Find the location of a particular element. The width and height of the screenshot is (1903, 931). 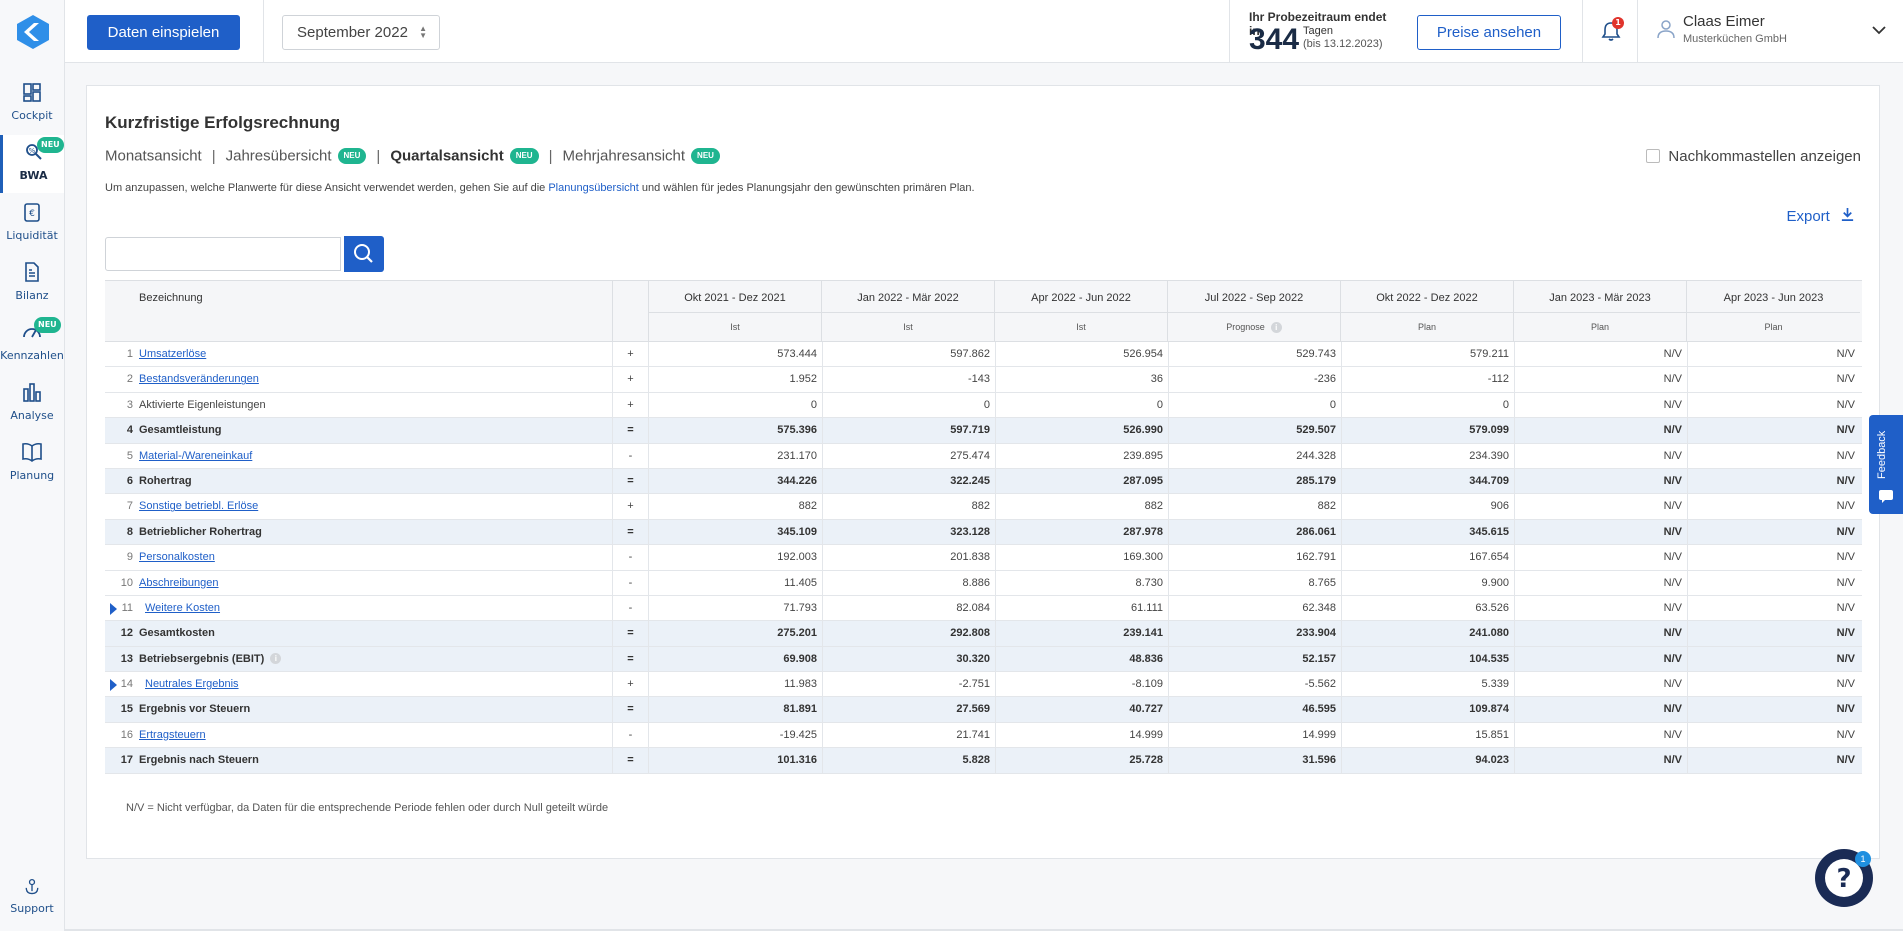

operator-cell is located at coordinates (630, 557).